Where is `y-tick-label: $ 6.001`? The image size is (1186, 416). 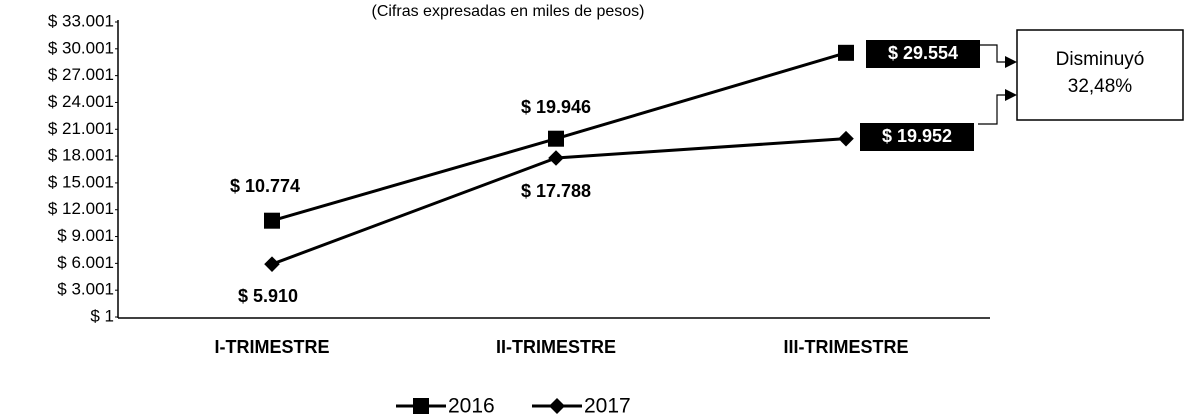
y-tick-label: $ 6.001 is located at coordinates (85, 262).